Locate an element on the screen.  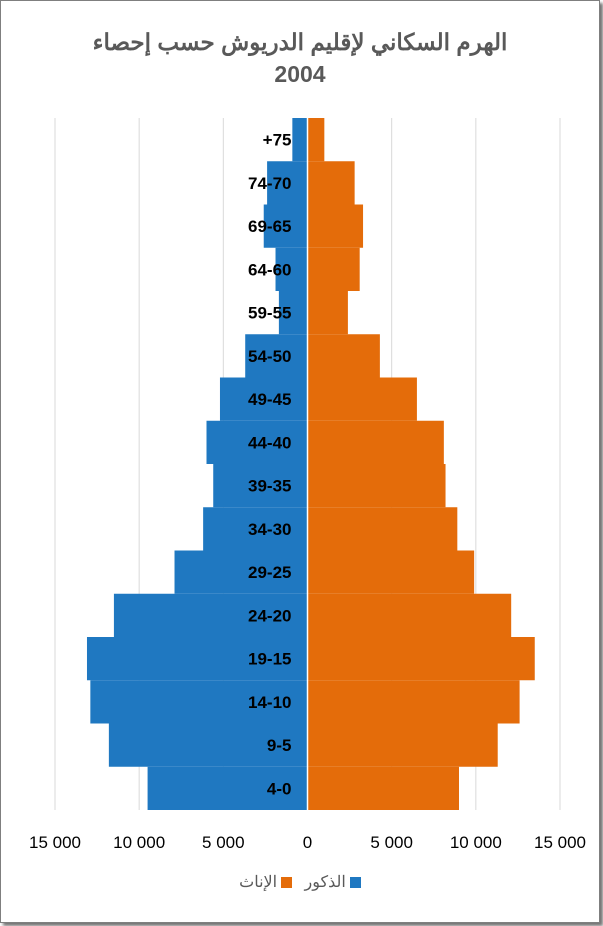
legend-swatch-females is located at coordinates (287, 882).